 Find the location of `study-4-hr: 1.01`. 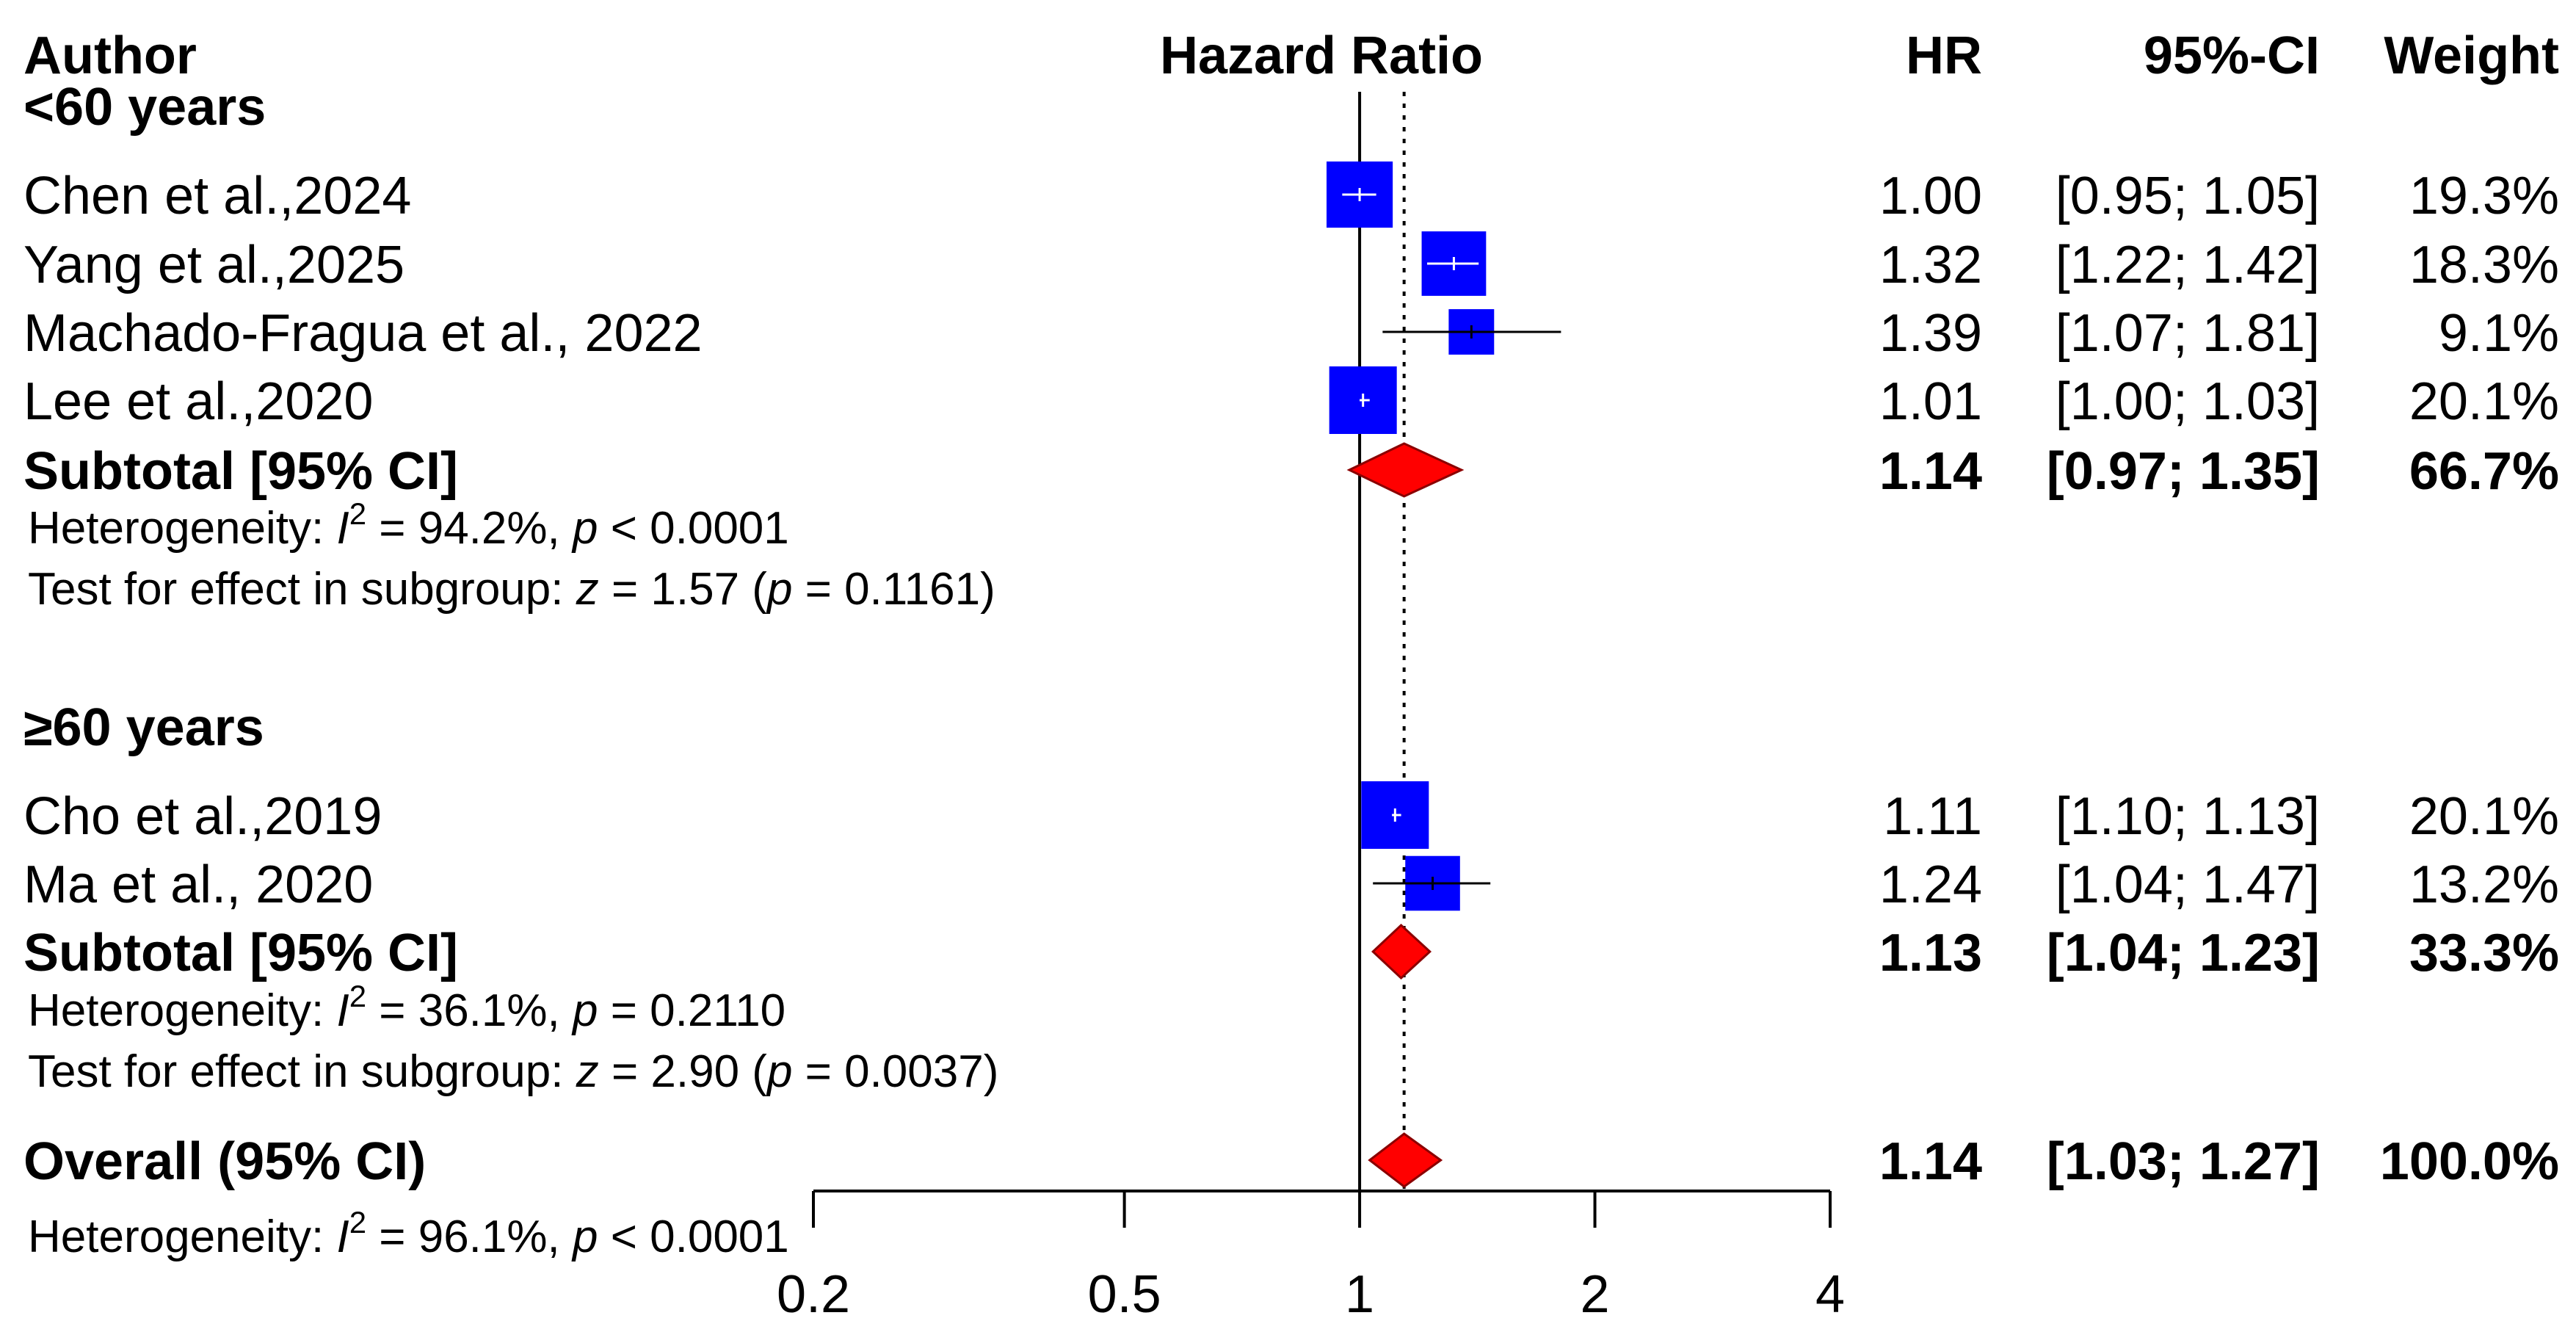

study-4-hr: 1.01 is located at coordinates (1931, 401).